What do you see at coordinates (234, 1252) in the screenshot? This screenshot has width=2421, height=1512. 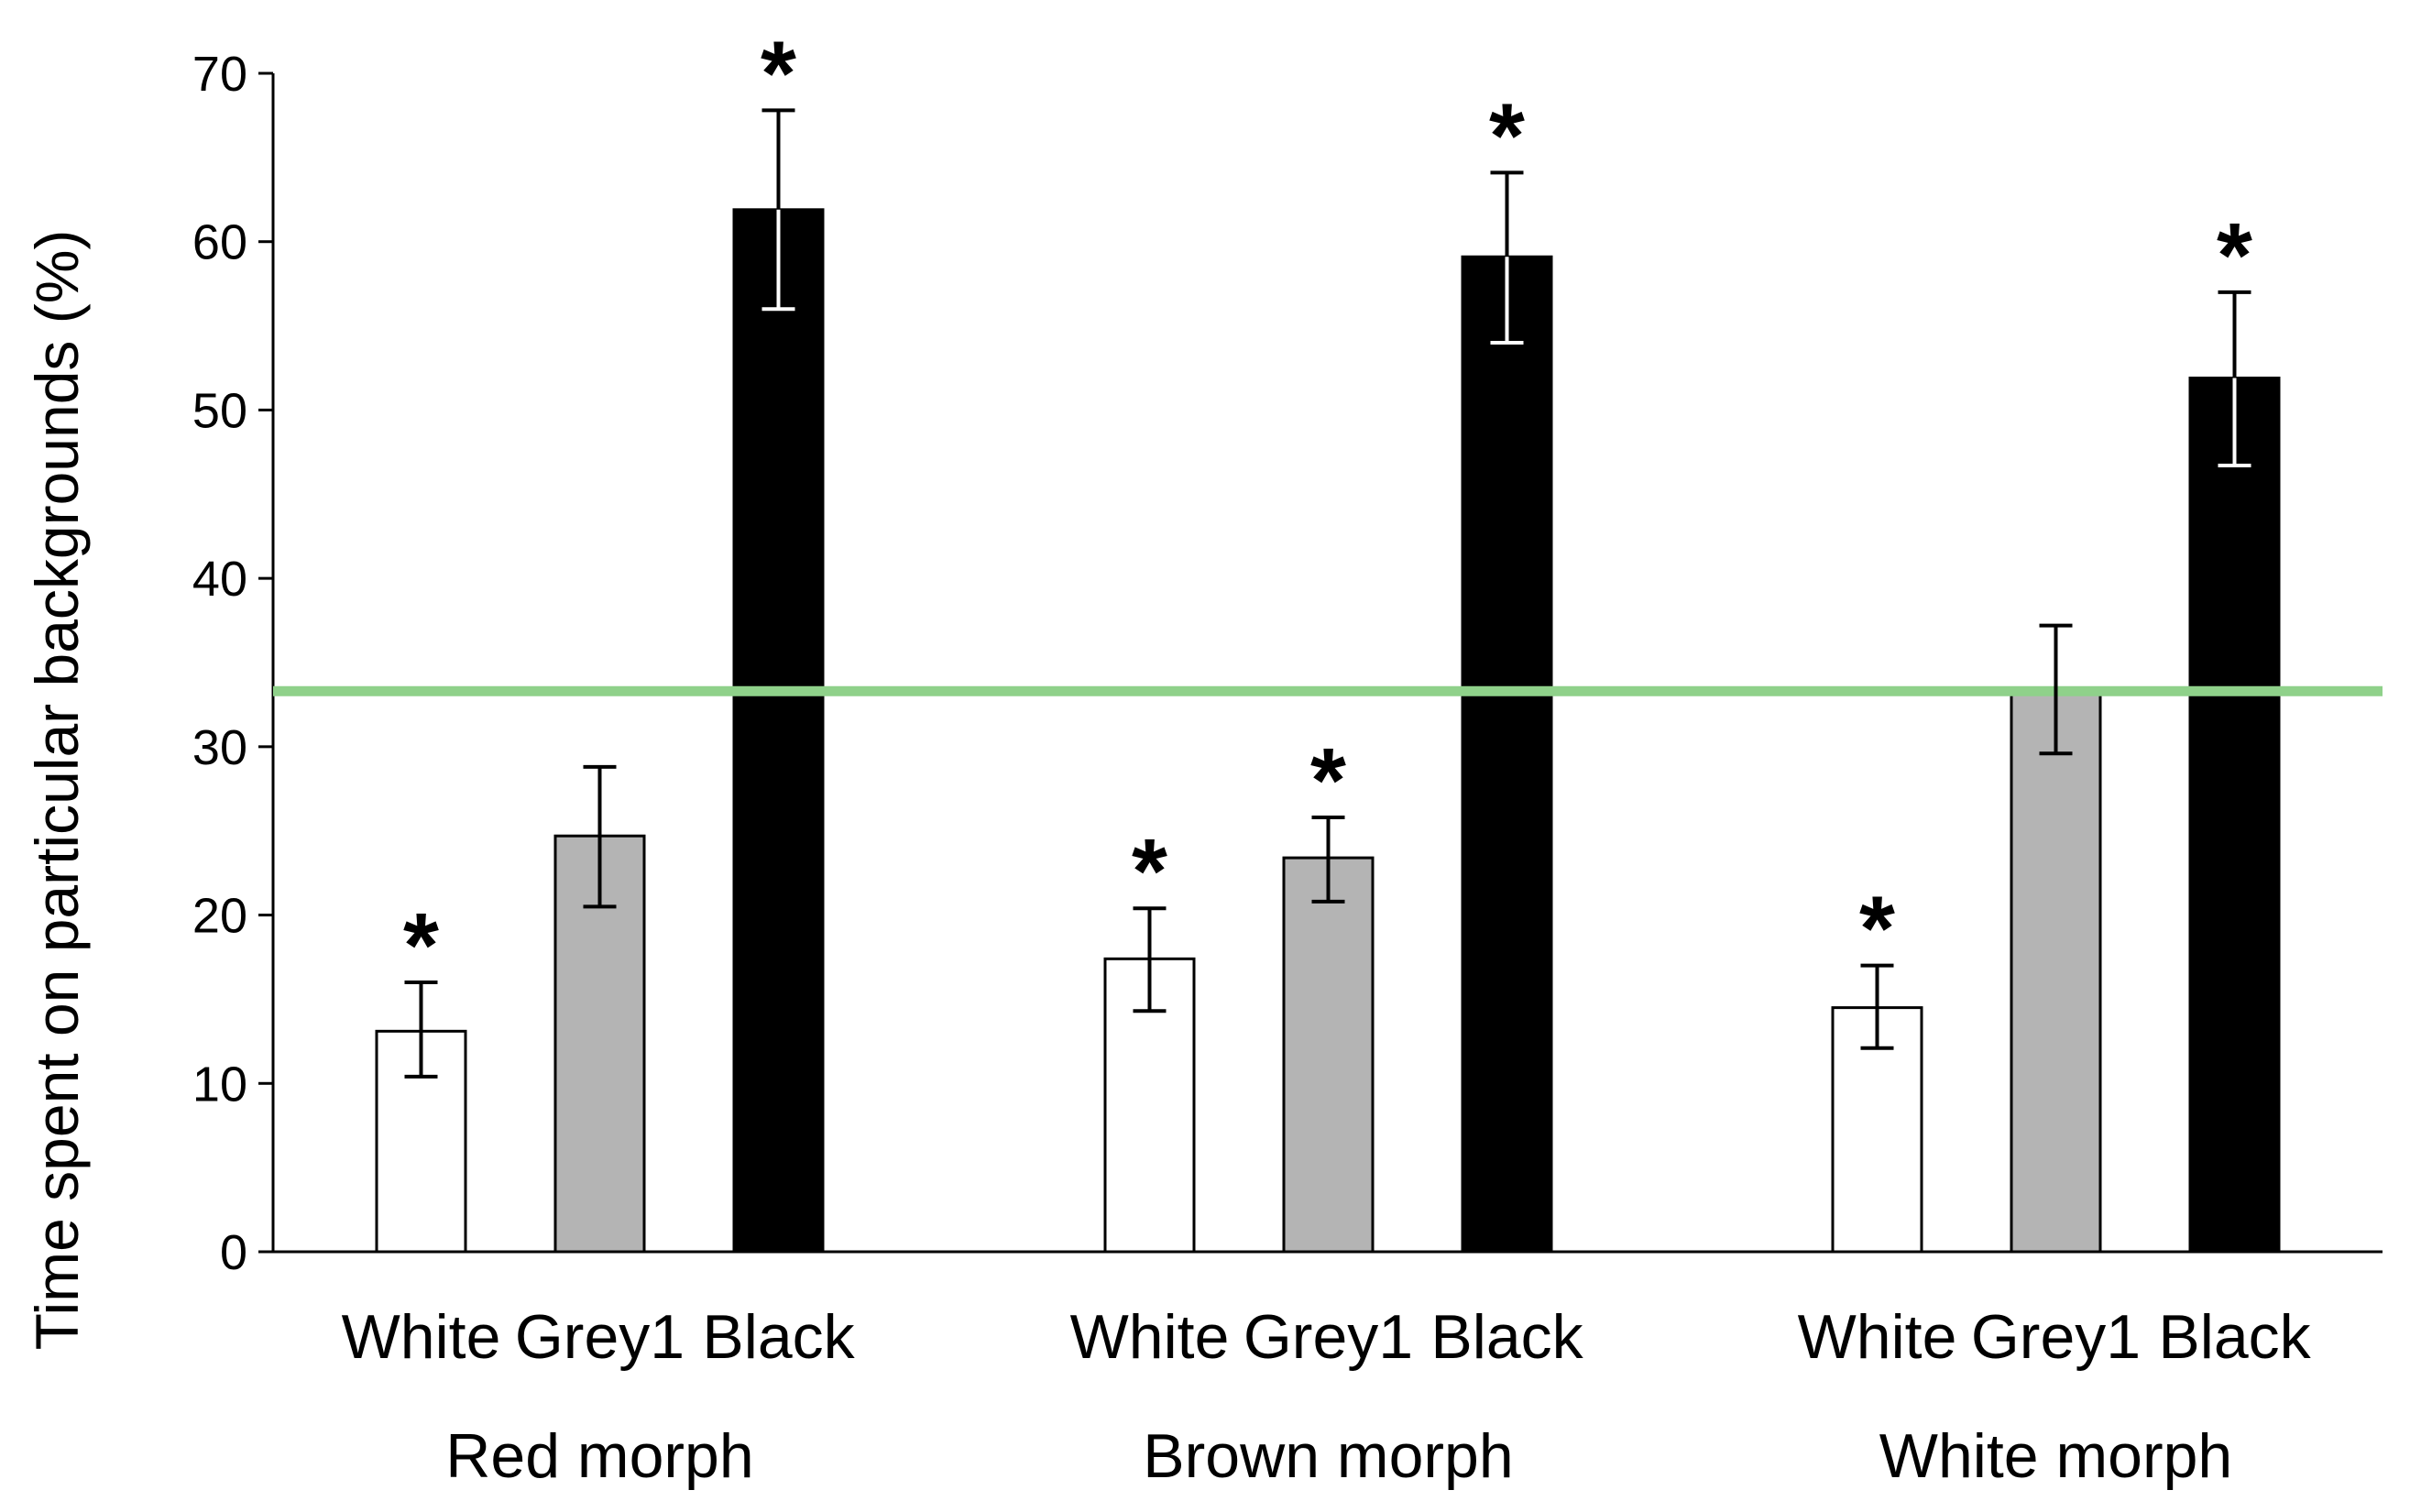 I see `y-tick-label: 0` at bounding box center [234, 1252].